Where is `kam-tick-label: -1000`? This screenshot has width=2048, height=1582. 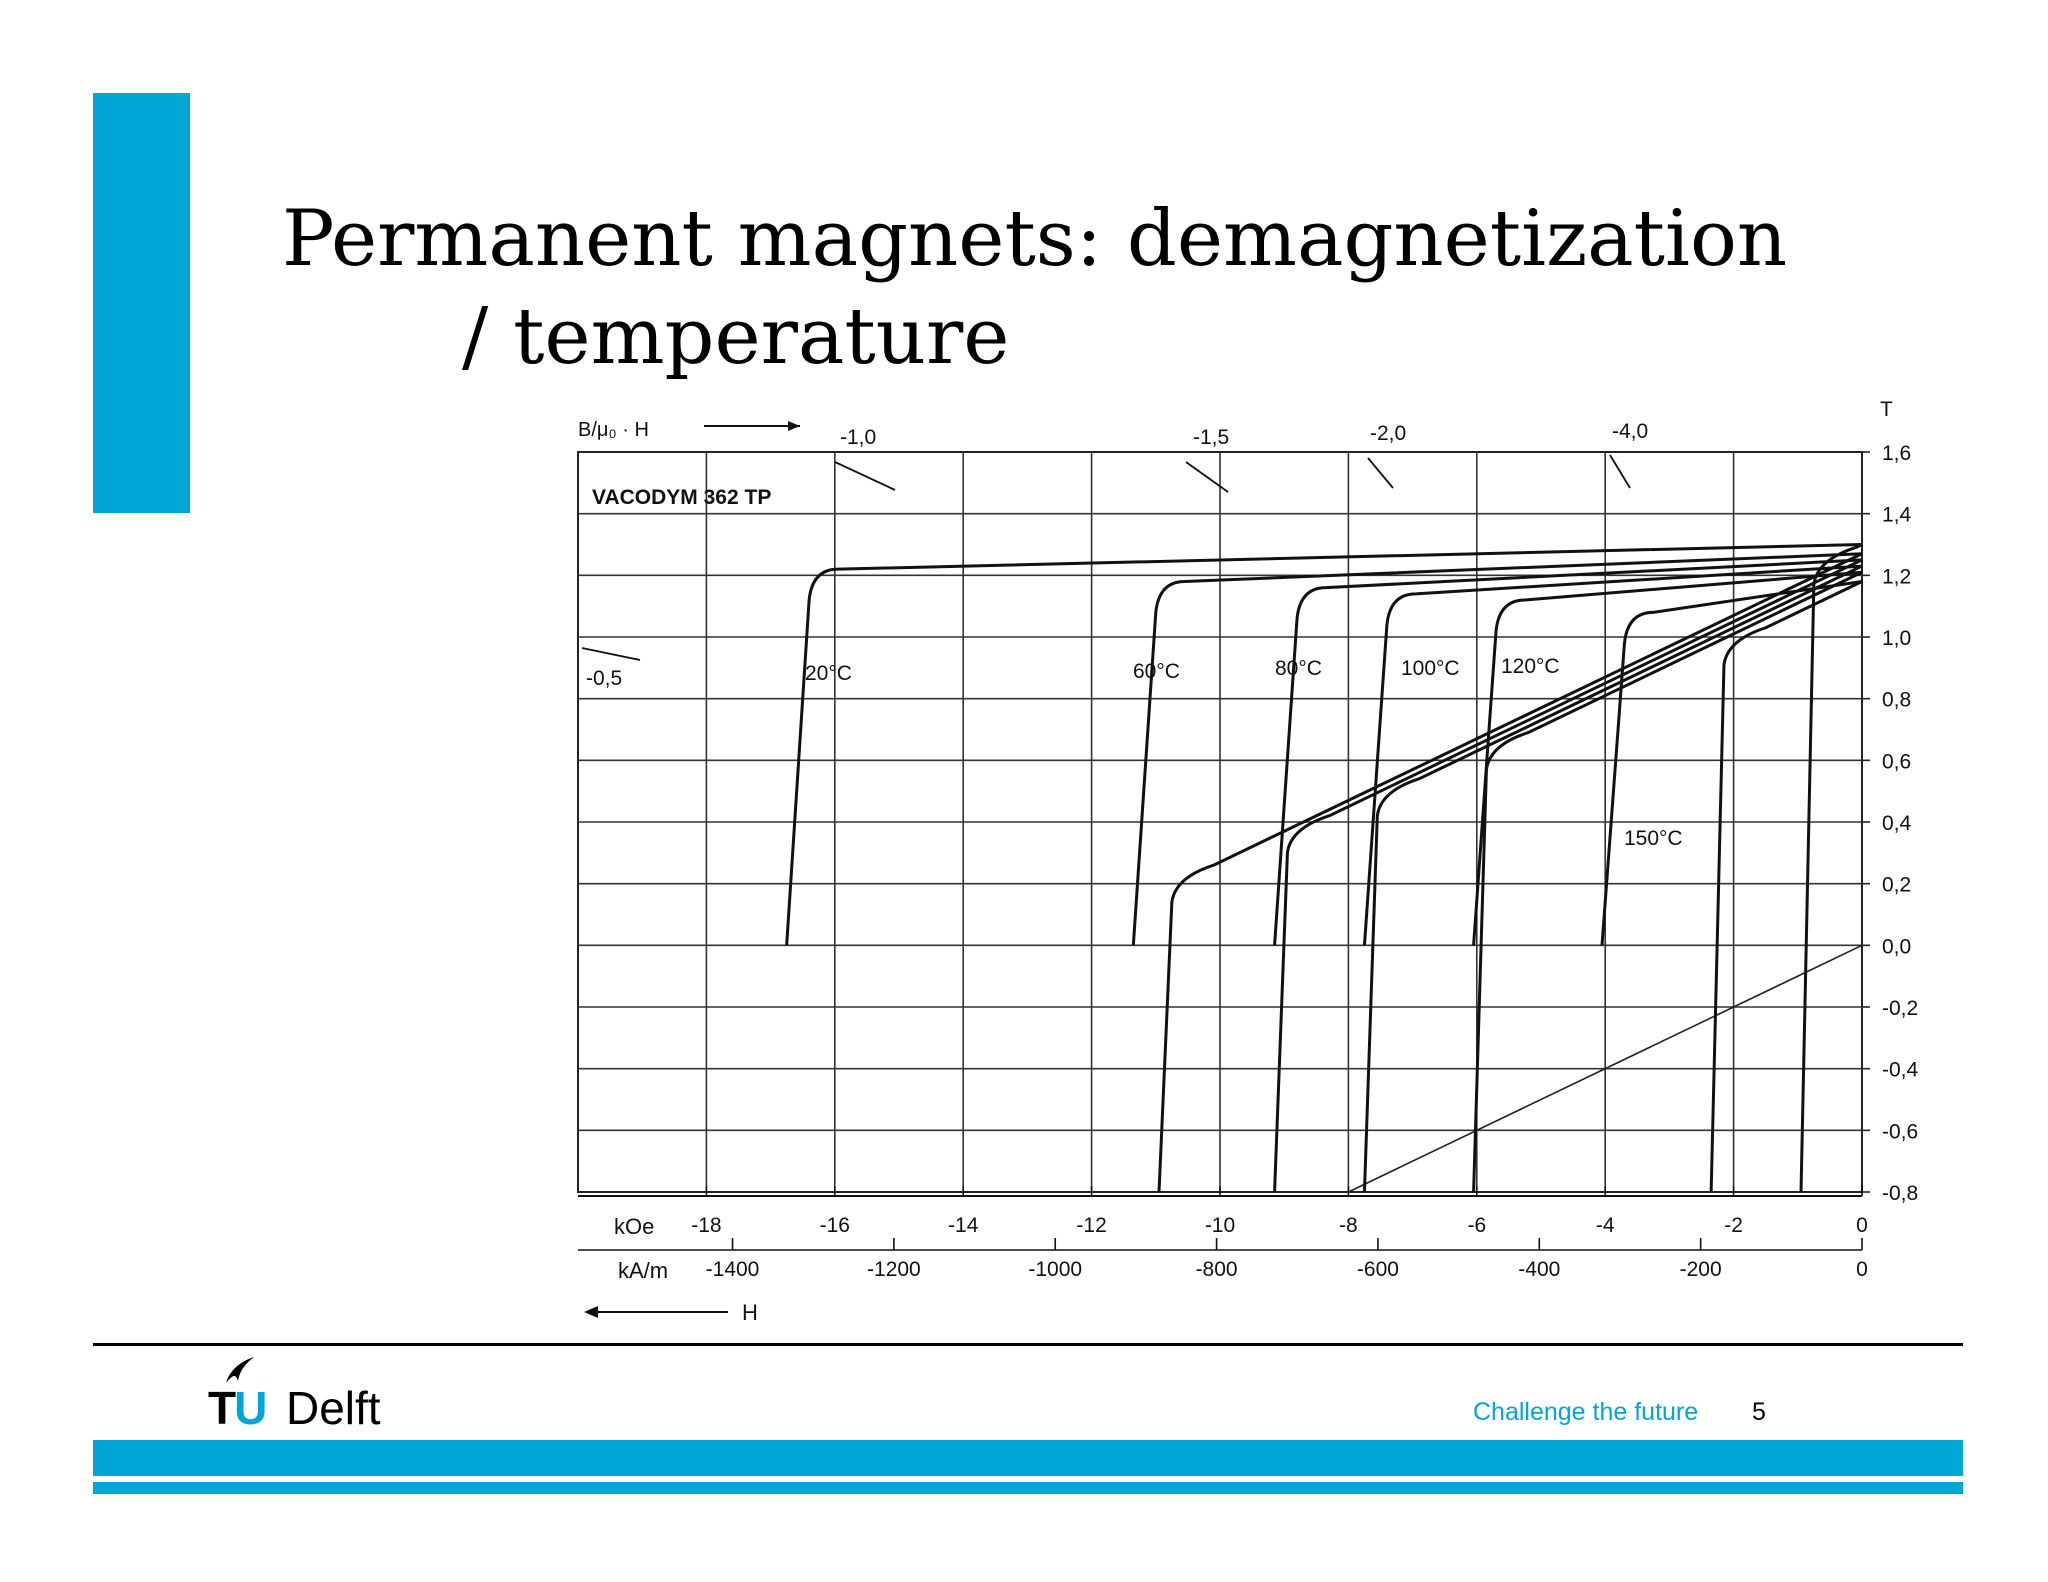
kam-tick-label: -1000 is located at coordinates (1055, 1269).